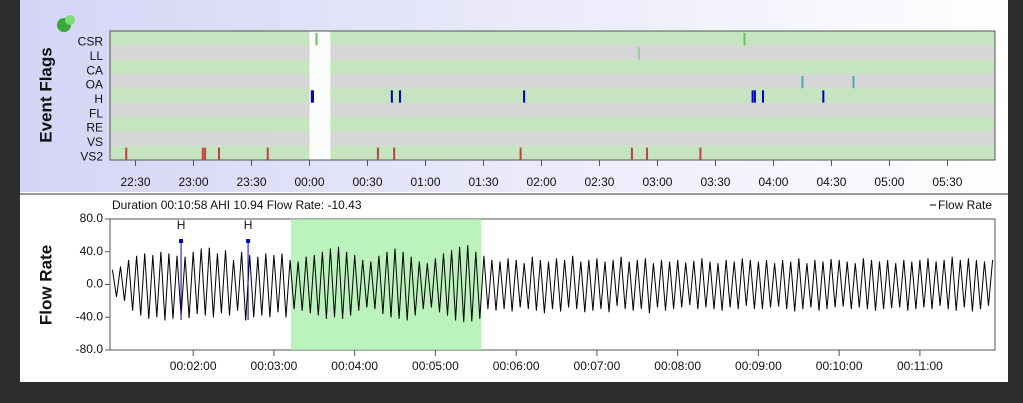 The height and width of the screenshot is (403, 1023). Describe the element at coordinates (91, 42) in the screenshot. I see `row-label: CSR` at that location.